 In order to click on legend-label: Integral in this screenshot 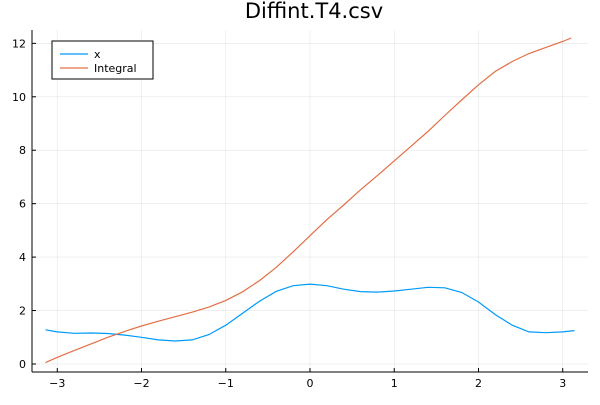, I will do `click(115, 68)`.